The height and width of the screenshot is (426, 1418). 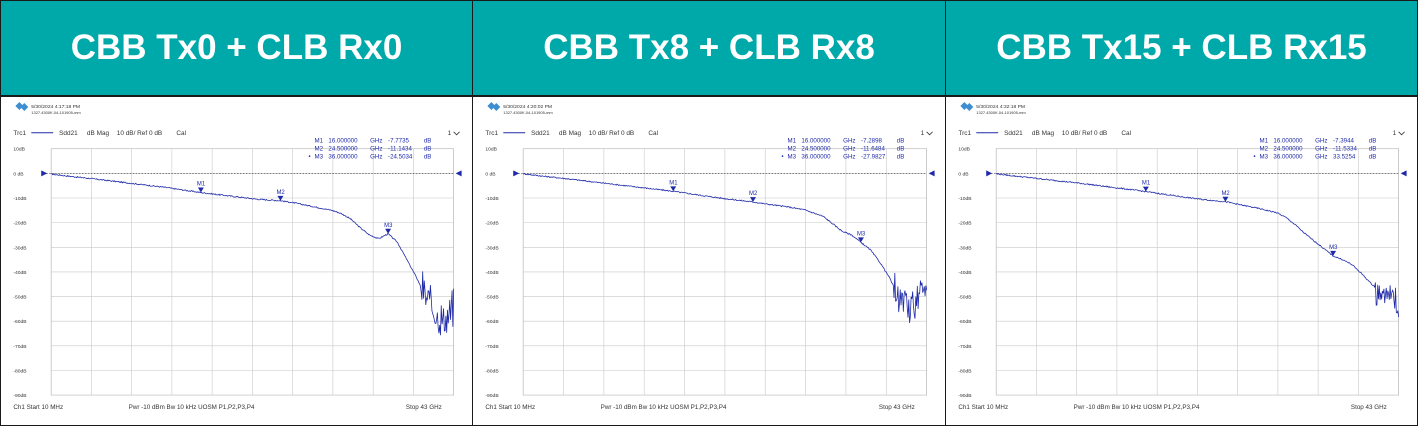 What do you see at coordinates (236, 49) in the screenshot?
I see `chart-title-1: CBB Tx0 + CLB Rx0` at bounding box center [236, 49].